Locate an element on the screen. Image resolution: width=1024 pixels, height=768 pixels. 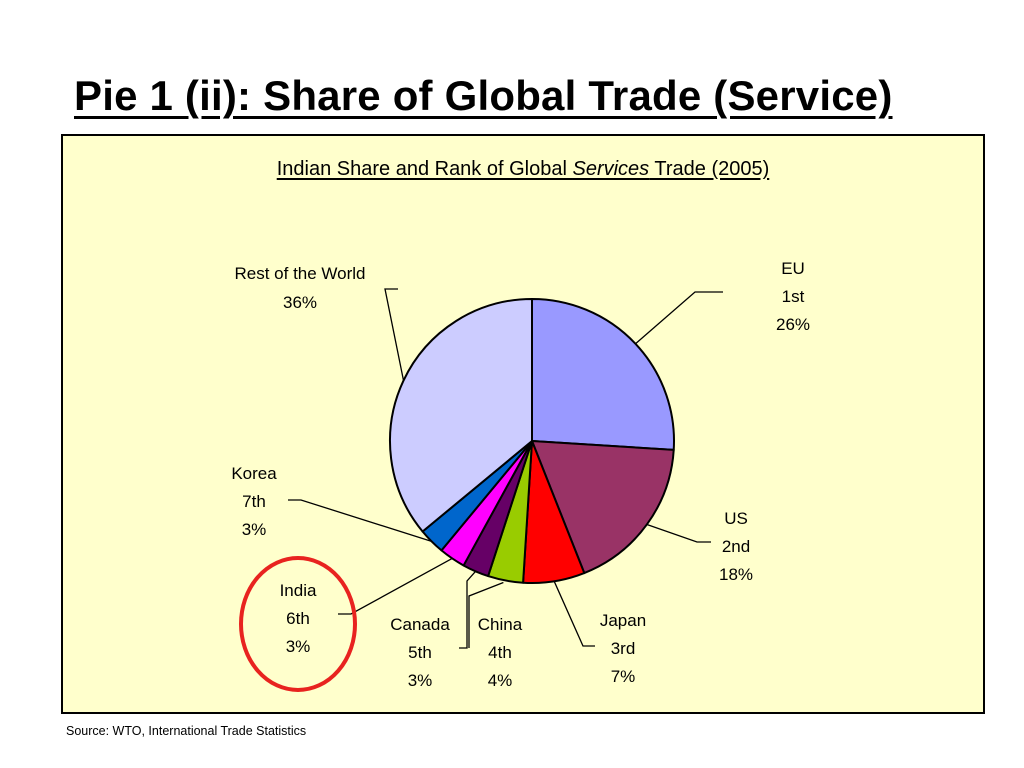
slice-label-china-value: 4% is located at coordinates (500, 680).